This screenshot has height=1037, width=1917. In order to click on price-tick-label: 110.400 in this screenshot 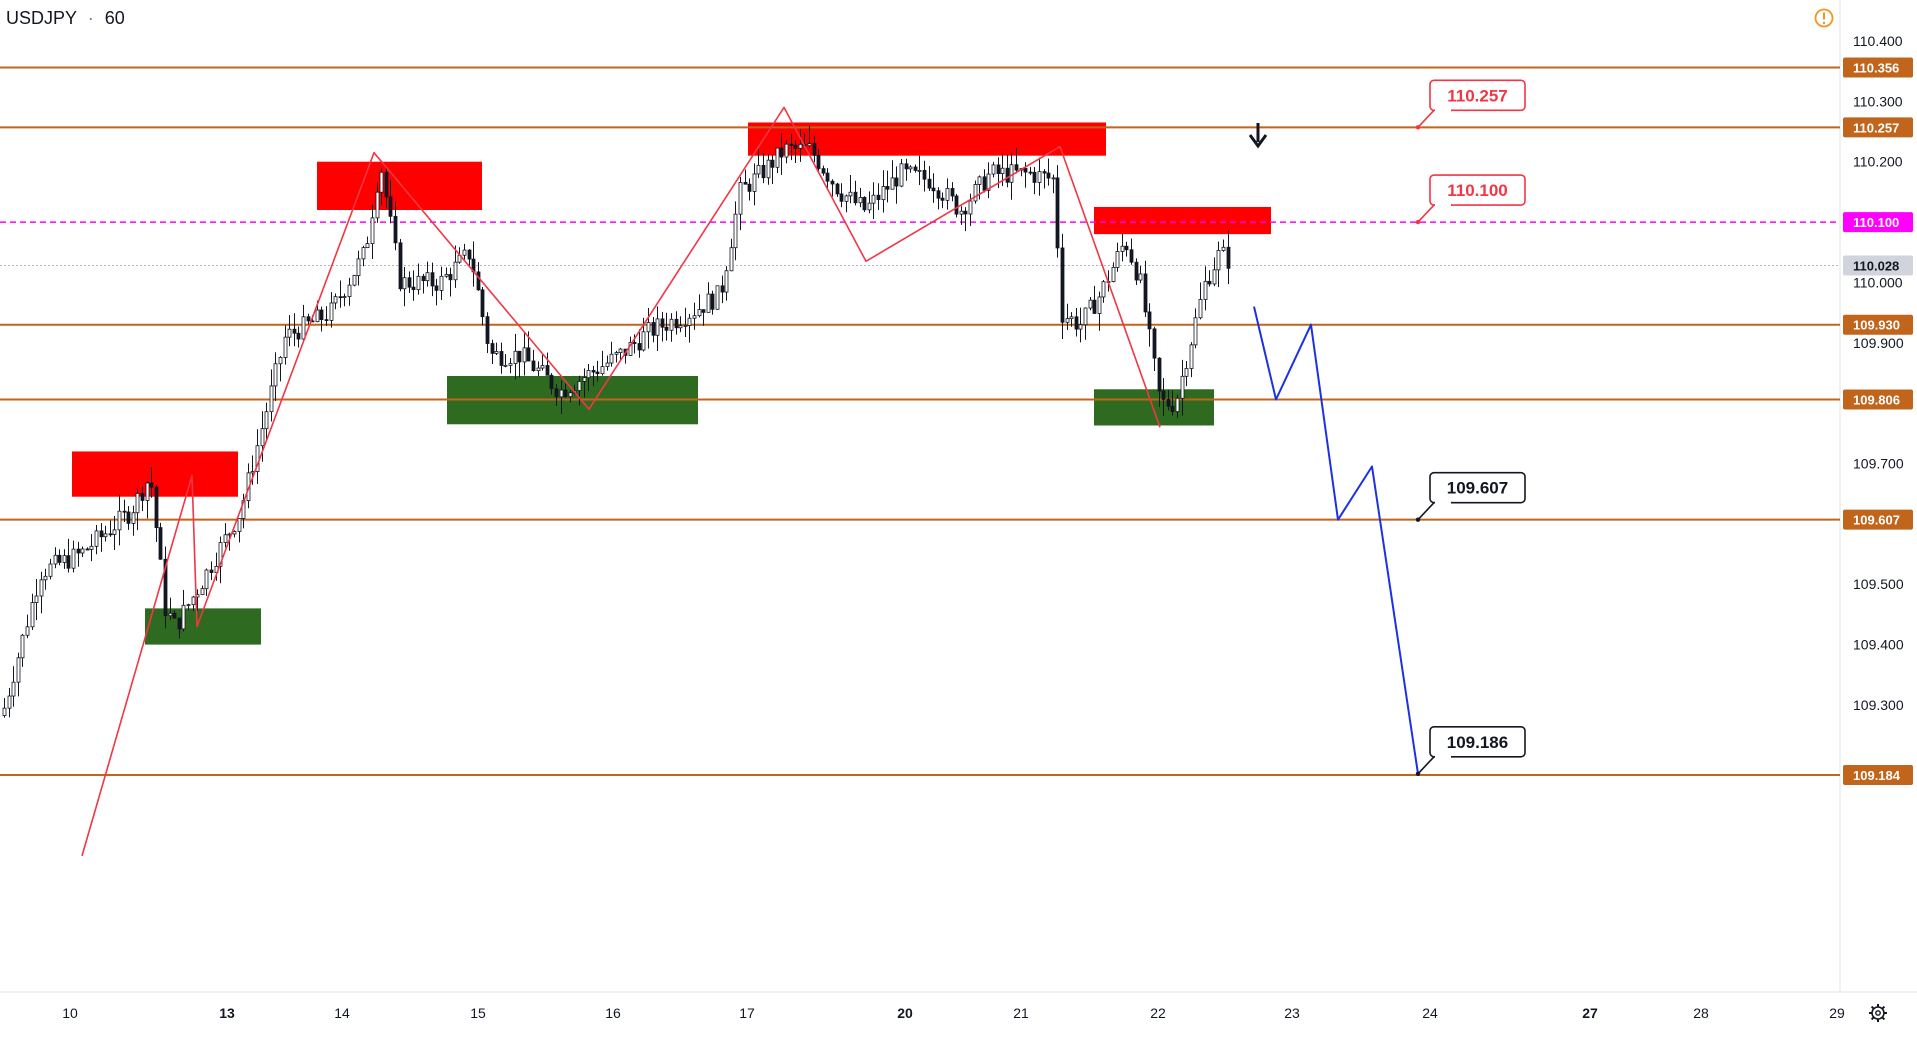, I will do `click(1878, 41)`.